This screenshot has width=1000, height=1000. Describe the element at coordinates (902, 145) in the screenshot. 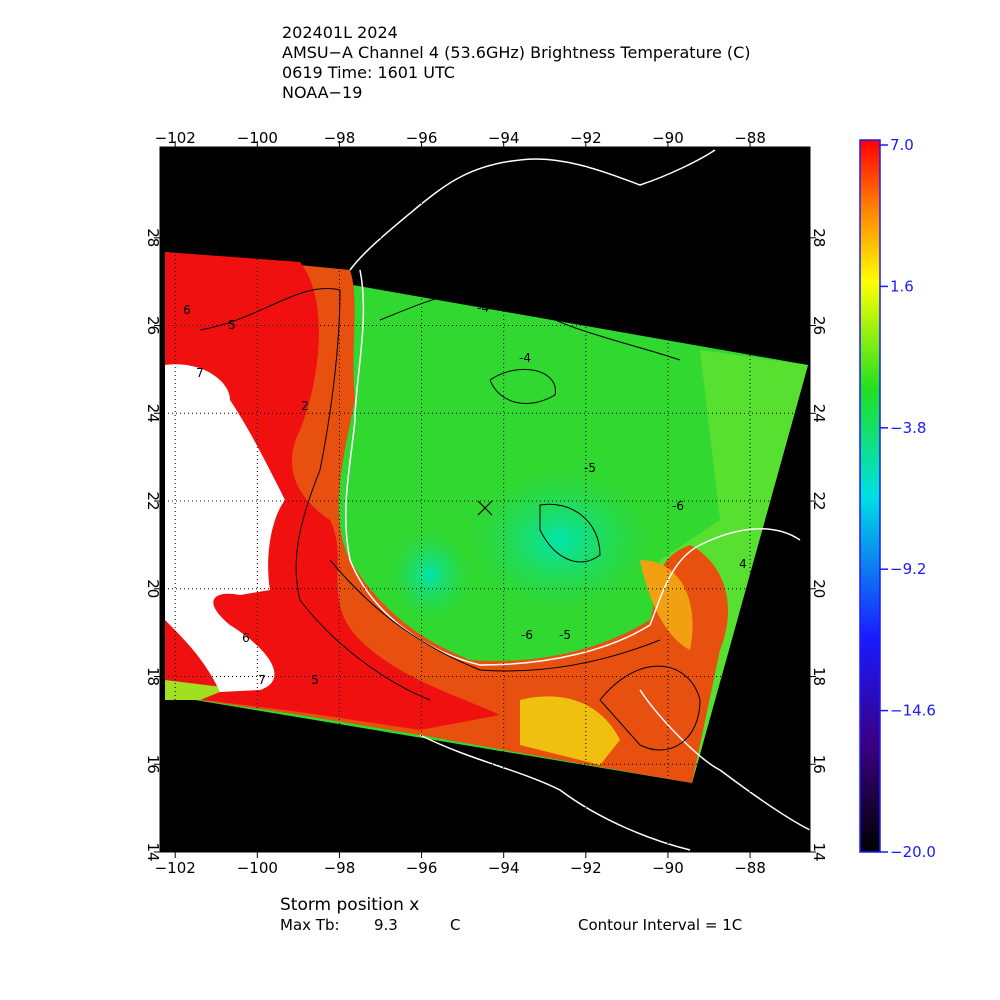

I see `colorbar-tick-label: 7.0` at that location.